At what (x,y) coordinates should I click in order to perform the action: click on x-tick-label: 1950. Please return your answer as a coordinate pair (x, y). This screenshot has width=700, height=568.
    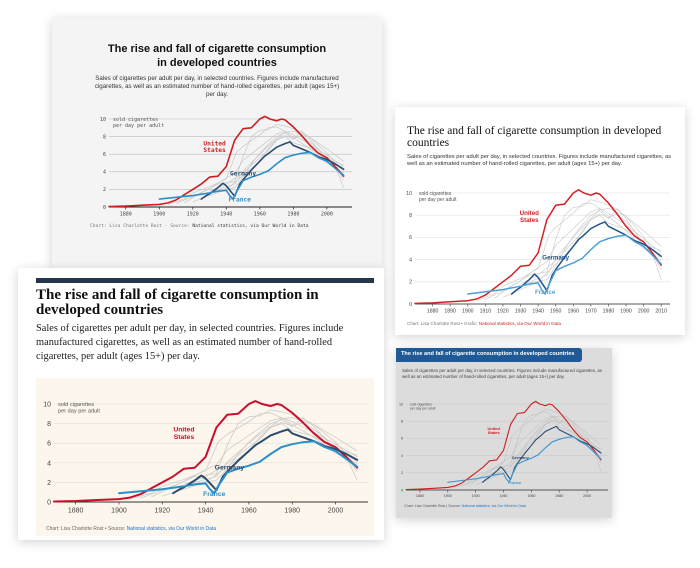
    Looking at the image, I should click on (556, 312).